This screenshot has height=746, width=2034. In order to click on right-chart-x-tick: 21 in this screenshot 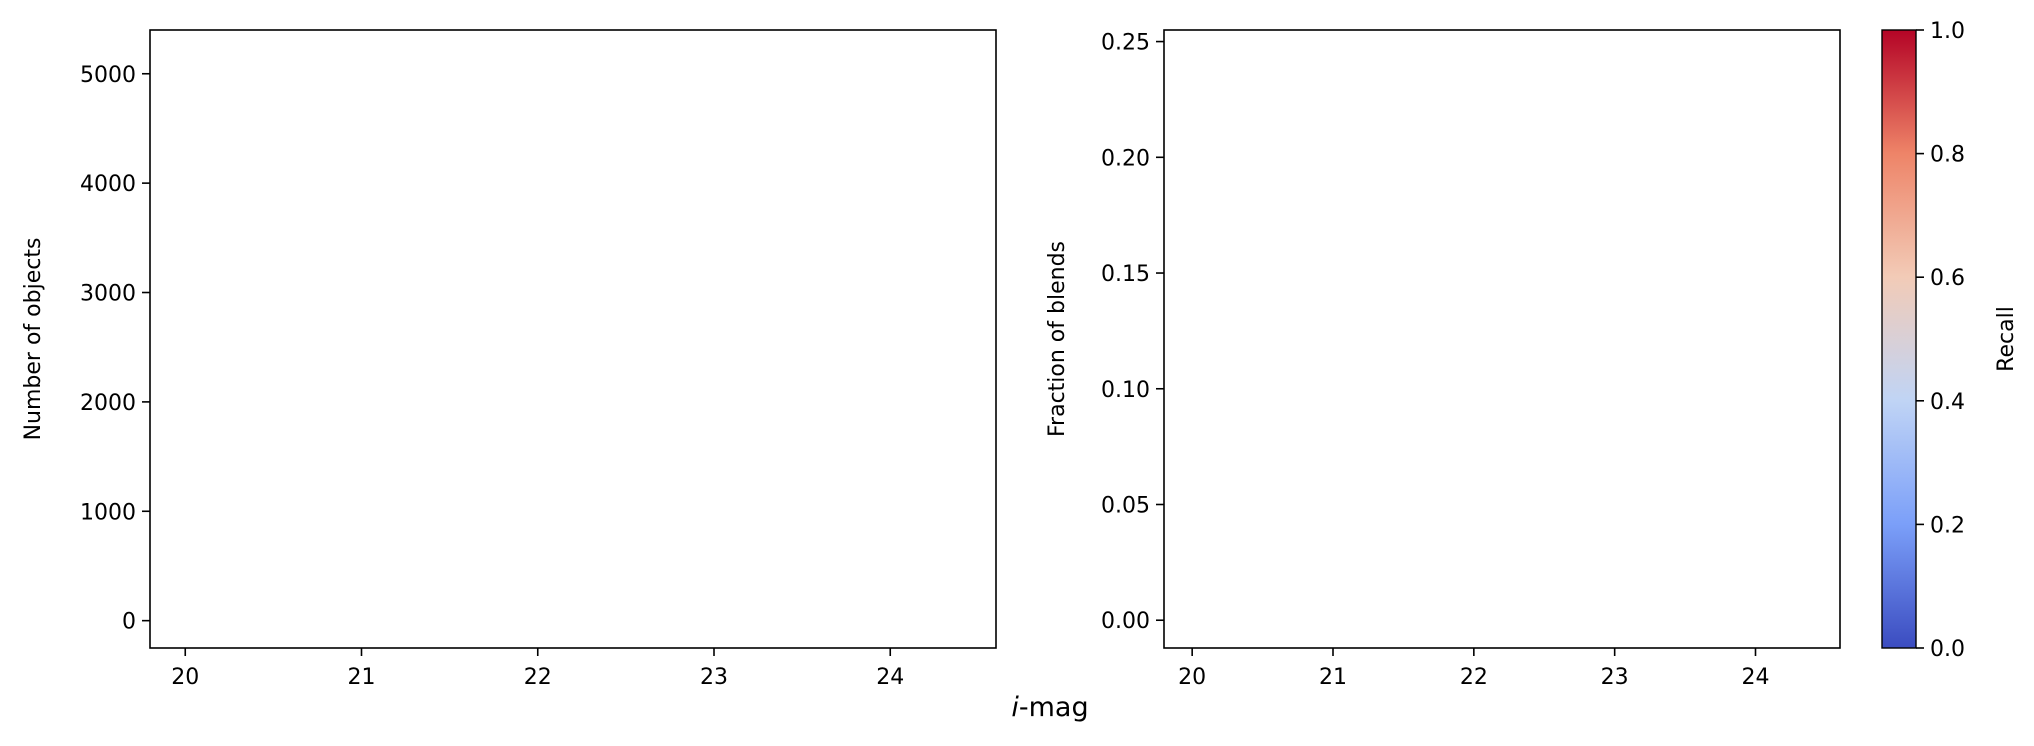, I will do `click(1333, 669)`.